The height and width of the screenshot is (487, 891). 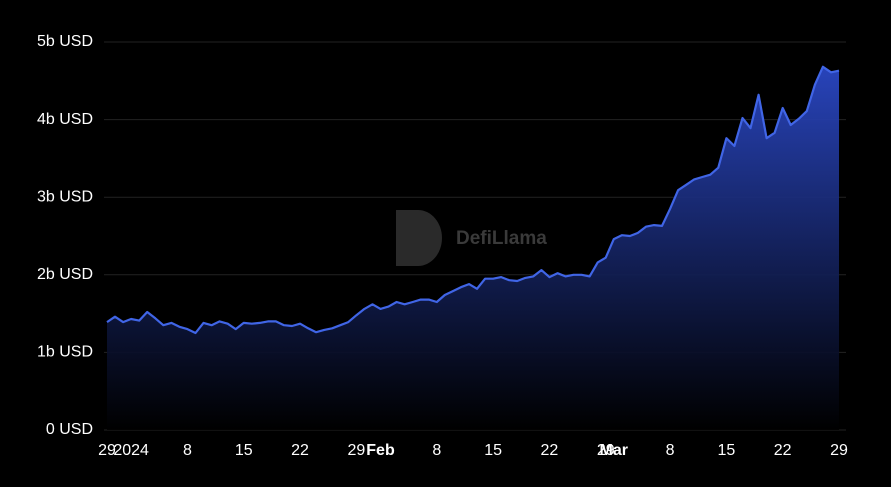 I want to click on y-tick-label: 5b USD, so click(x=65, y=41).